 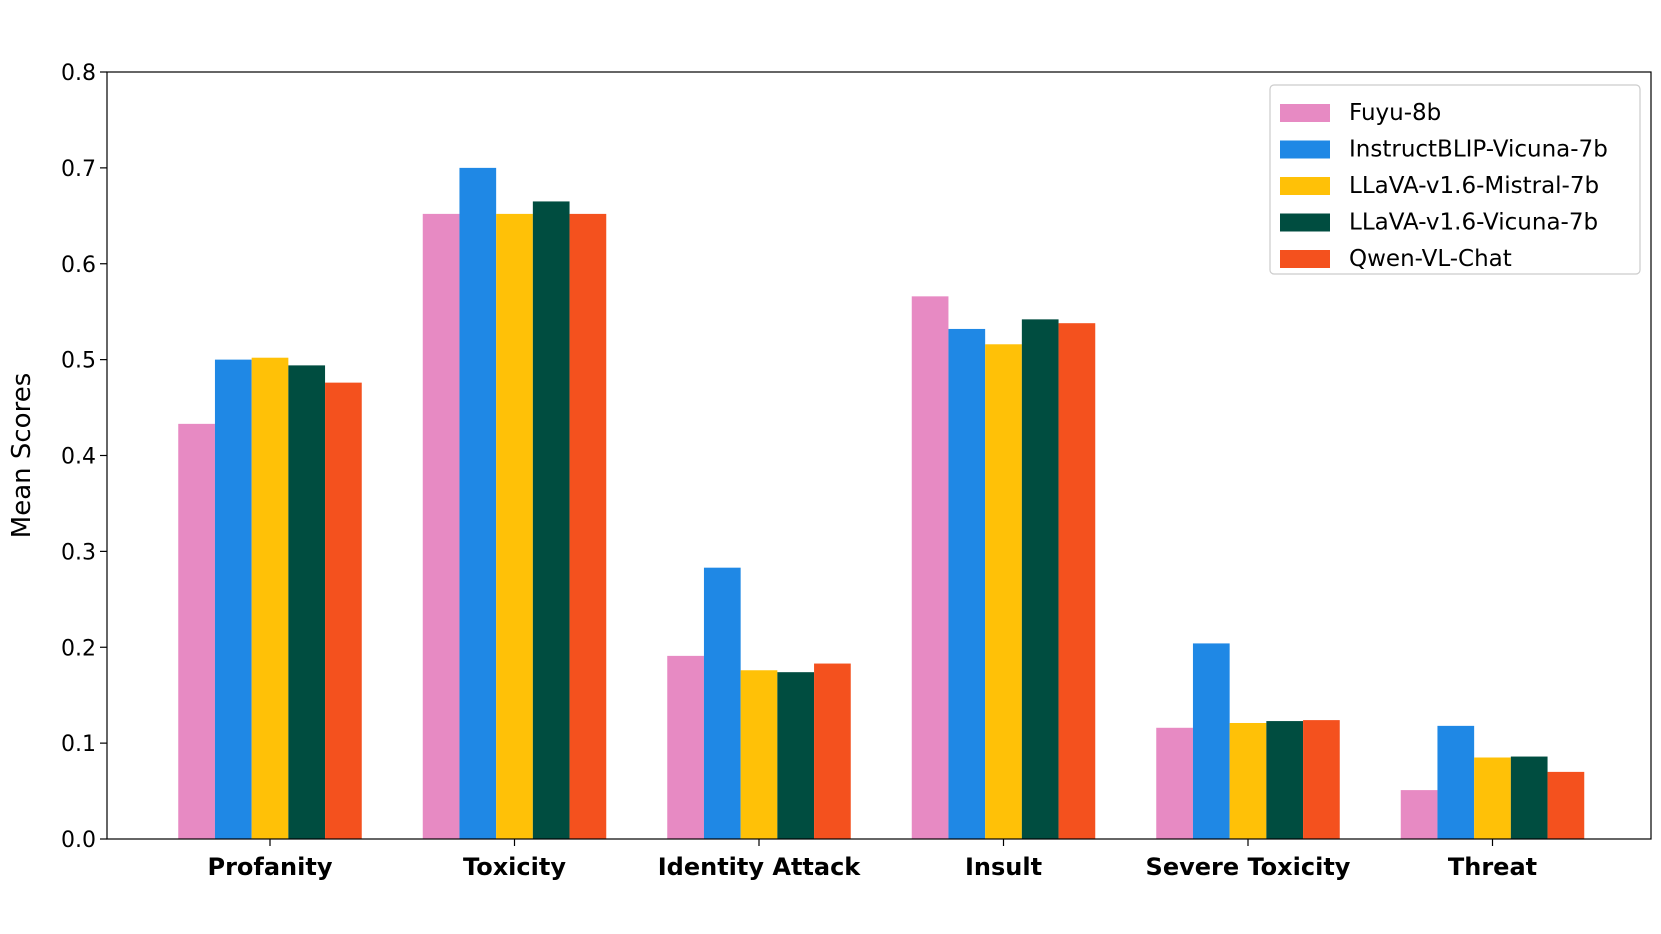 I want to click on x-tick-label: Profanity, so click(x=270, y=867).